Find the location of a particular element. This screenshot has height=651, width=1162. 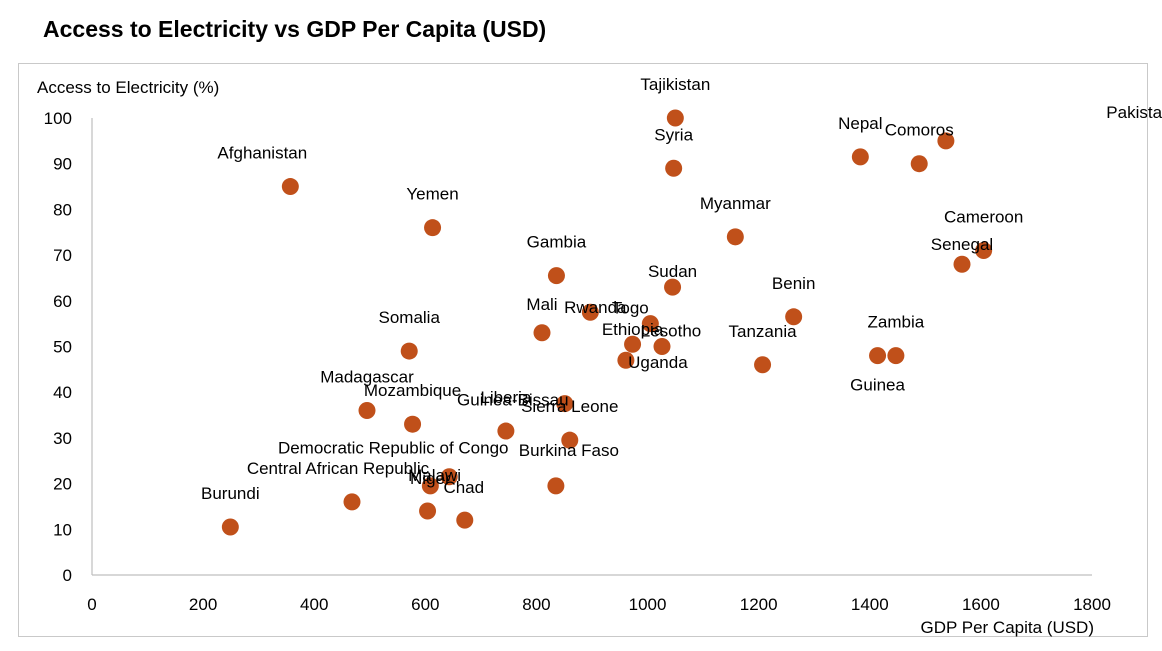

y-tick-label: 60 is located at coordinates (62, 301).